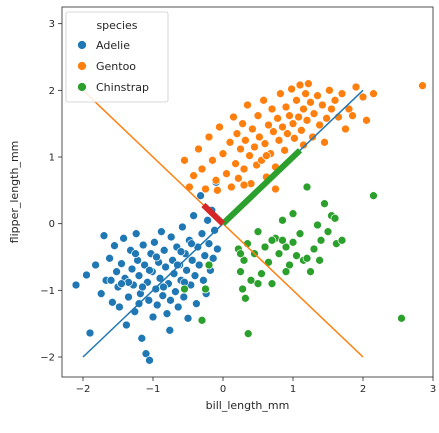  What do you see at coordinates (116, 25) in the screenshot?
I see `legend-title: species` at bounding box center [116, 25].